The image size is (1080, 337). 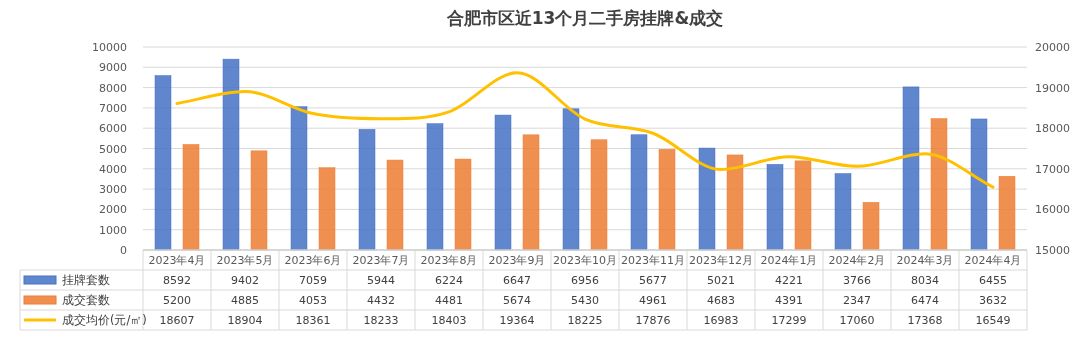 I want to click on y2-tick-label: 18000, so click(x=1052, y=129).